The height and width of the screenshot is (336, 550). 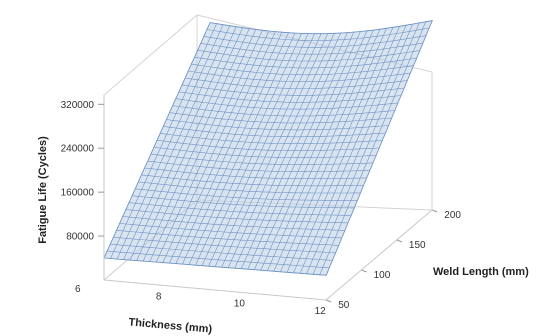 I want to click on z-tick-label-0: 80000, so click(x=80, y=237).